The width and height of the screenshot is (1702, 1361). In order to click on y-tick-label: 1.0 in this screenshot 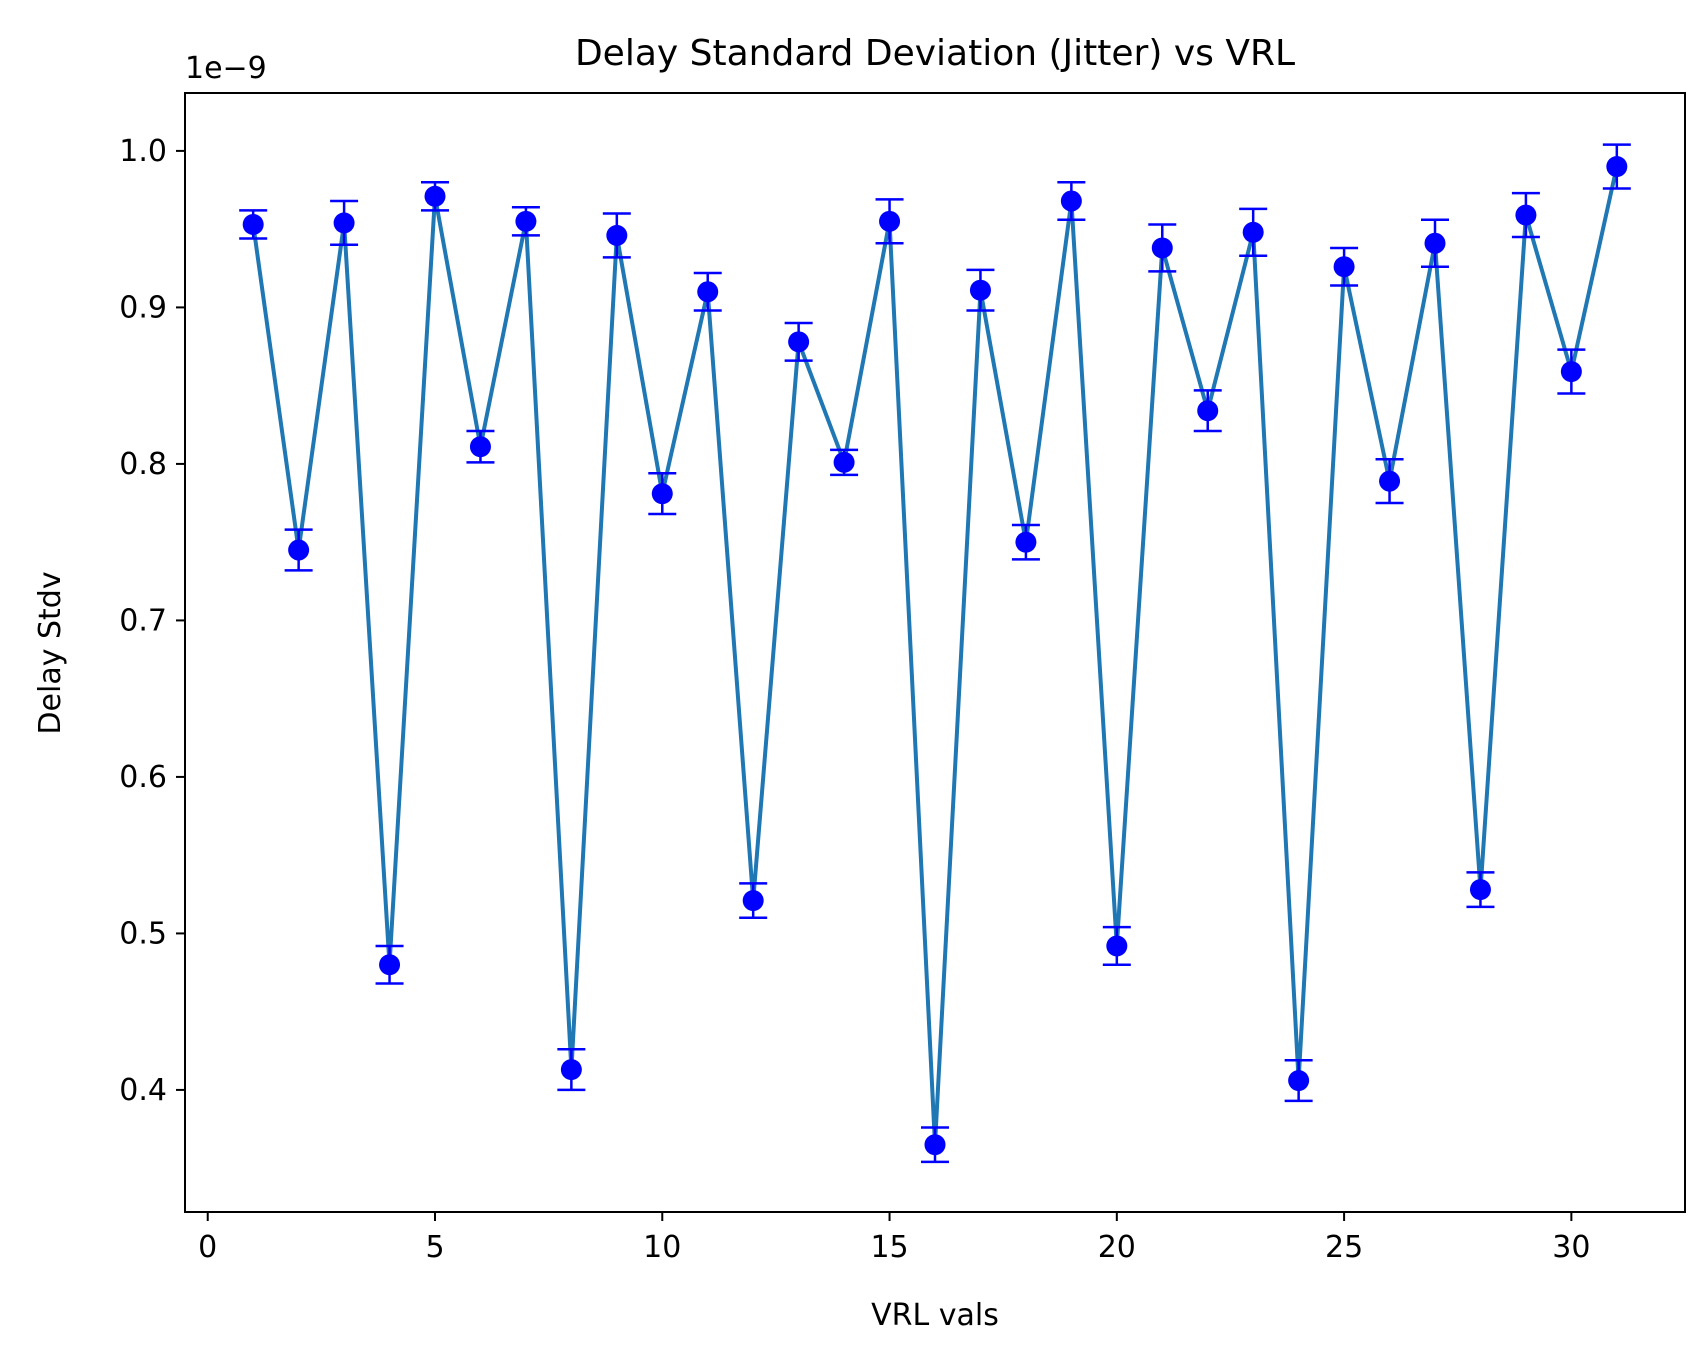, I will do `click(143, 151)`.